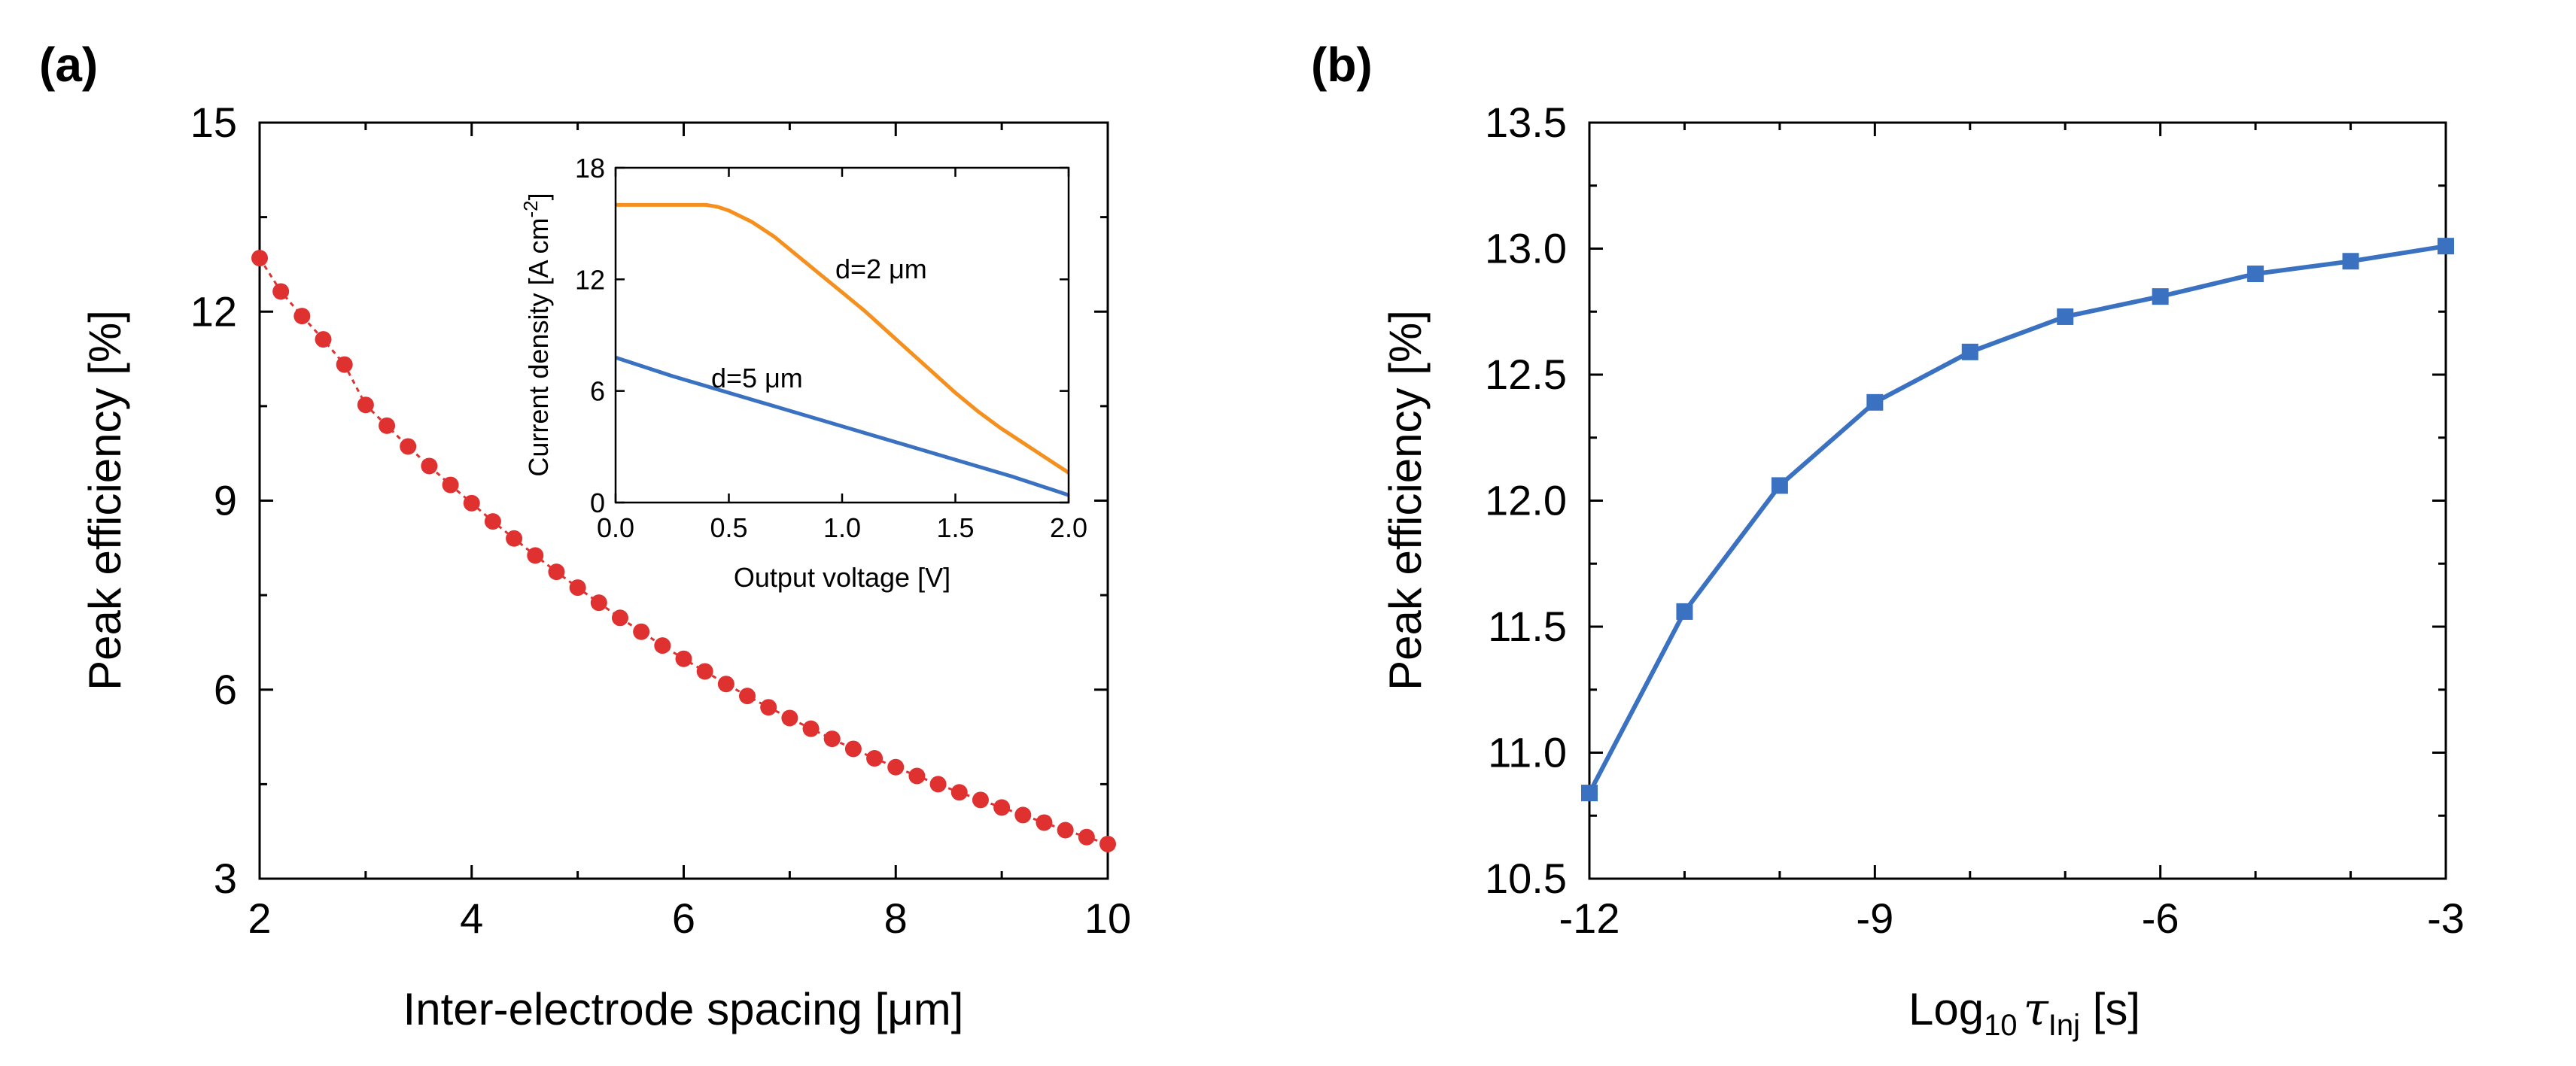 This screenshot has height=1066, width=2576. Describe the element at coordinates (530, 209) in the screenshot. I see `inset-y-axis-title-superscript: -2` at that location.